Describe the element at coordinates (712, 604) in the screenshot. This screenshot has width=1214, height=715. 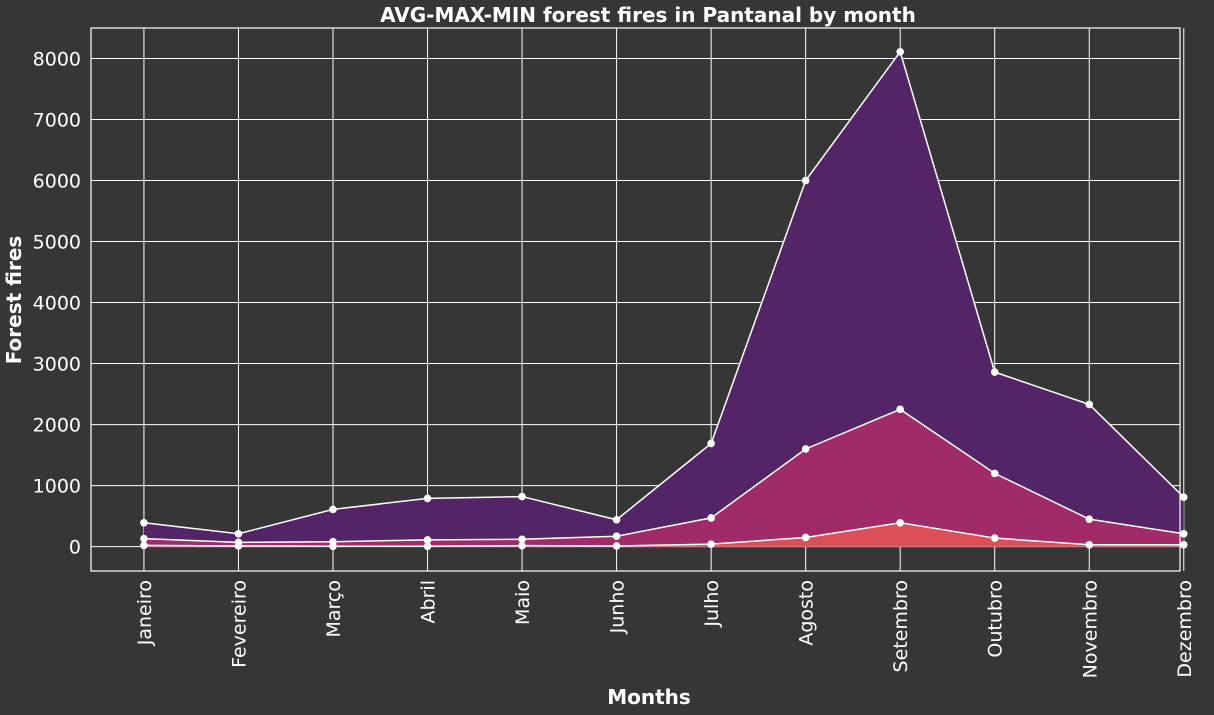
I see `x-tick-label: Julho` at that location.